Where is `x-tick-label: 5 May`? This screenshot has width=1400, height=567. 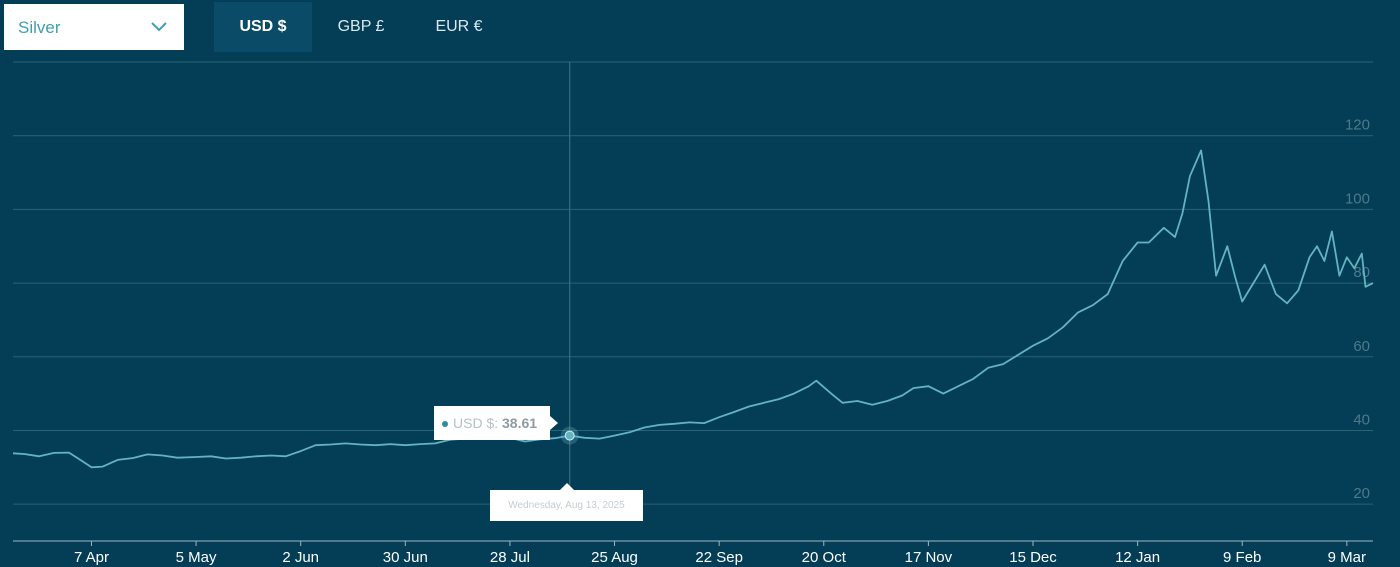
x-tick-label: 5 May is located at coordinates (196, 557).